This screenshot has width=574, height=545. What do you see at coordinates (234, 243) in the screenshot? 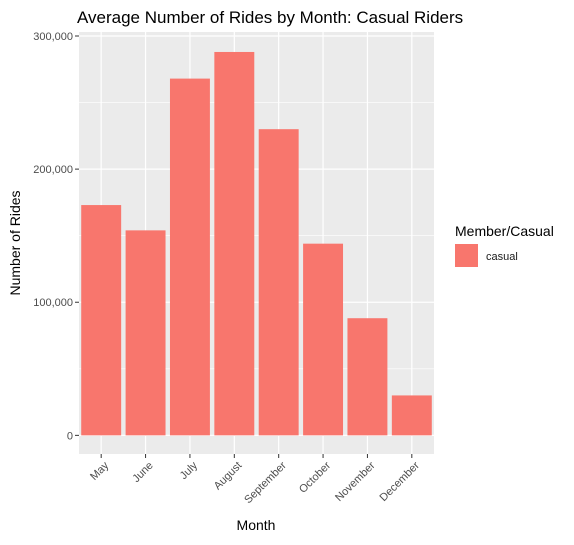
I see `bar-august` at bounding box center [234, 243].